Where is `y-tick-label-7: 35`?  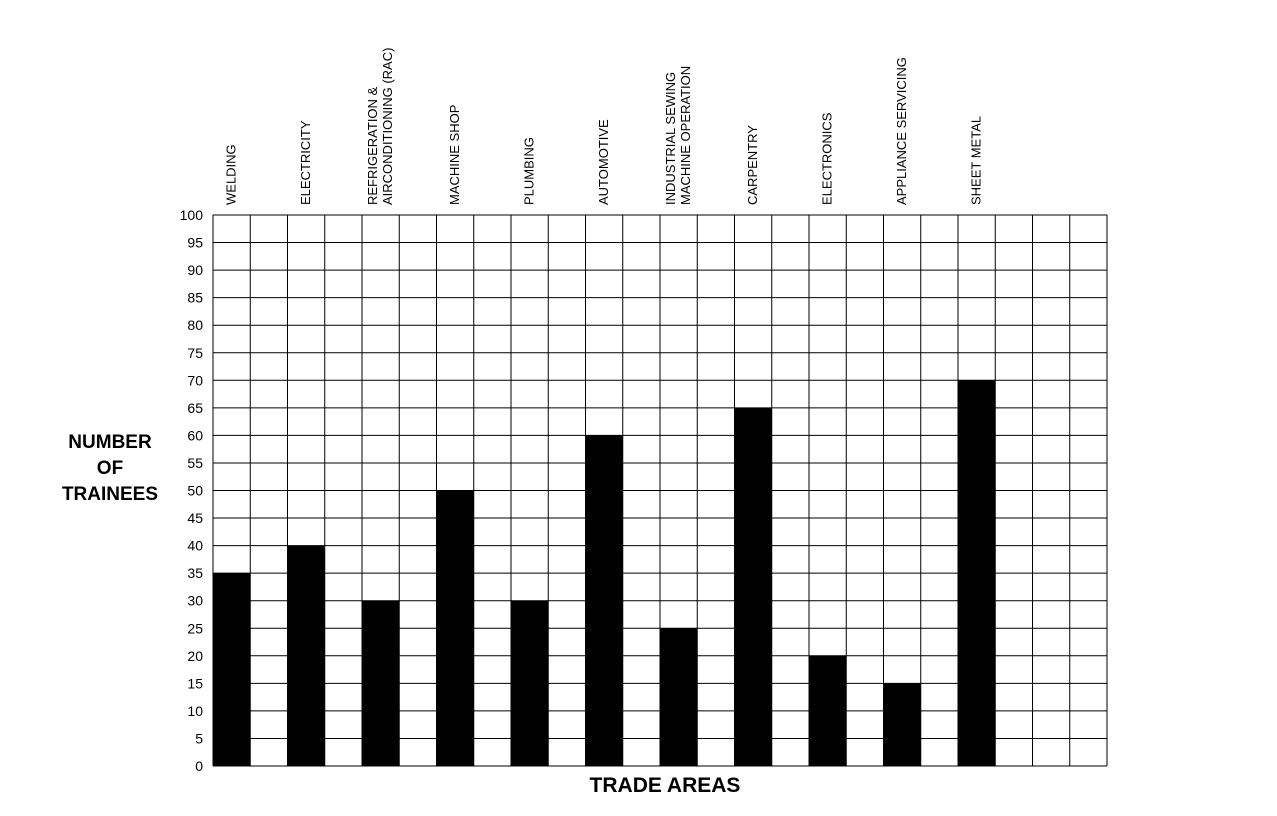
y-tick-label-7: 35 is located at coordinates (195, 573).